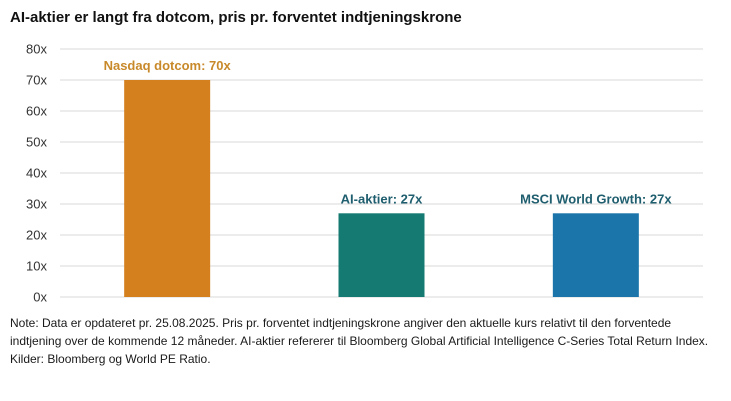 This screenshot has width=731, height=401. I want to click on y-tick-label: 10x, so click(36, 266).